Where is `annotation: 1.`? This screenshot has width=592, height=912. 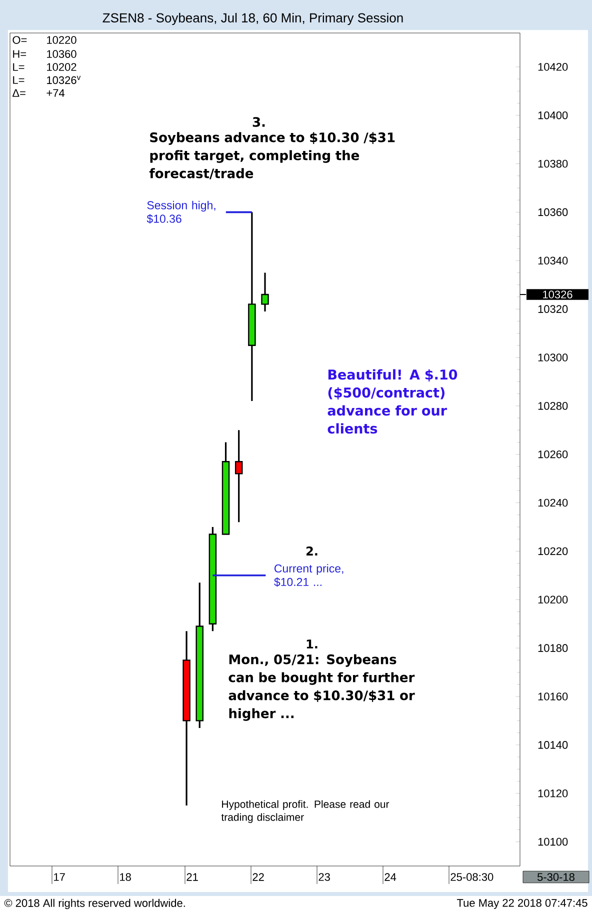
annotation: 1. is located at coordinates (312, 644).